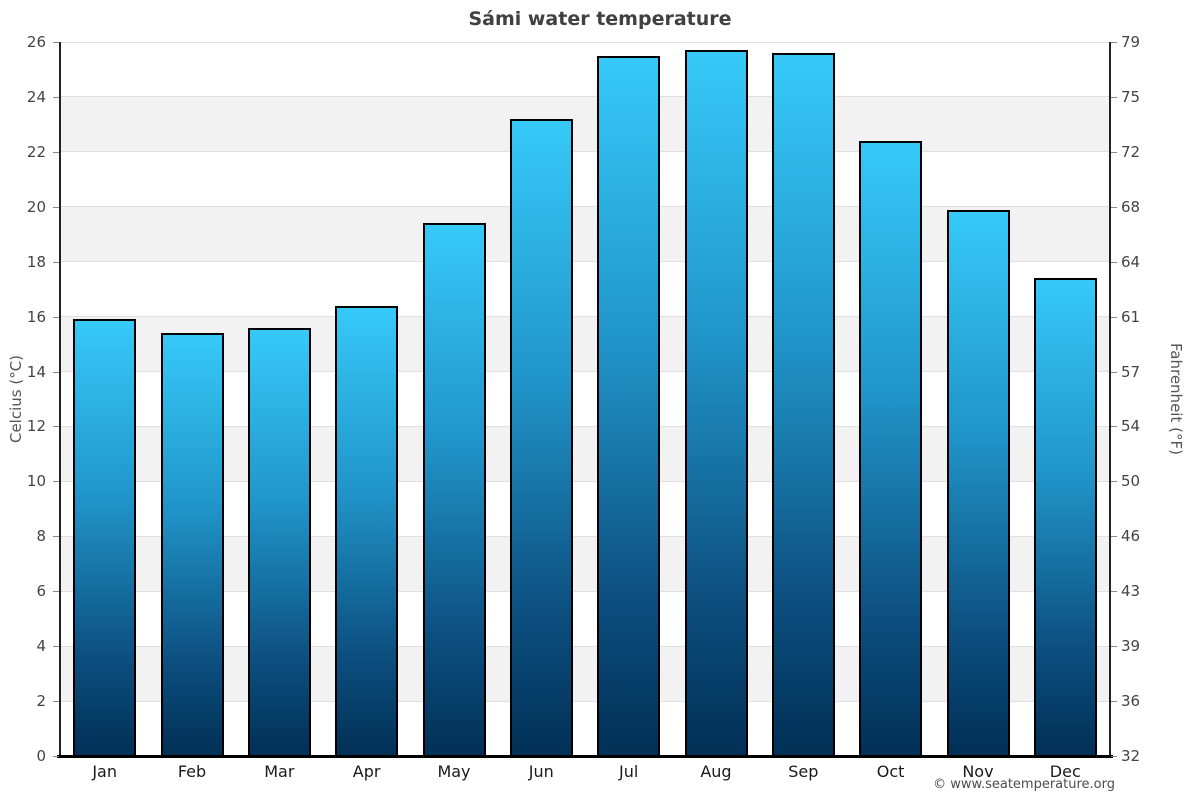  I want to click on bar-feb, so click(192, 544).